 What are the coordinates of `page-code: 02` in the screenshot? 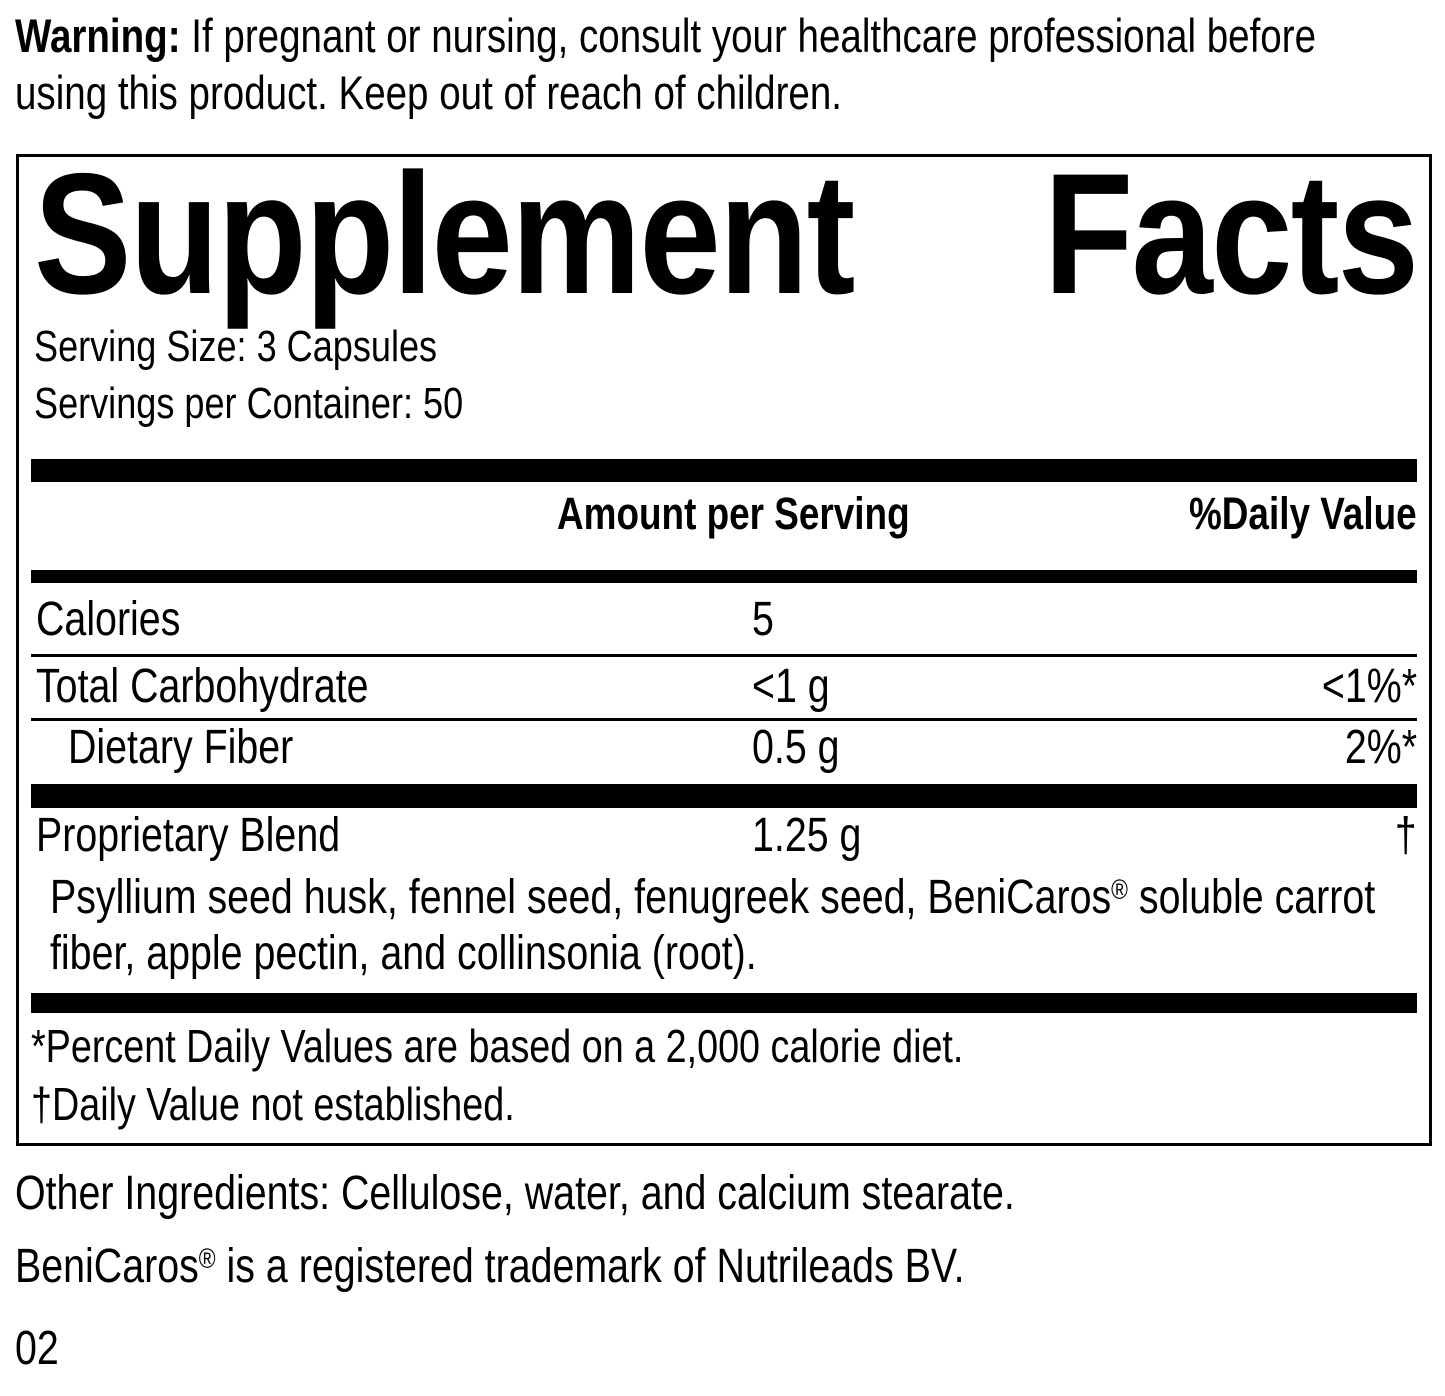 It's located at (37, 1348).